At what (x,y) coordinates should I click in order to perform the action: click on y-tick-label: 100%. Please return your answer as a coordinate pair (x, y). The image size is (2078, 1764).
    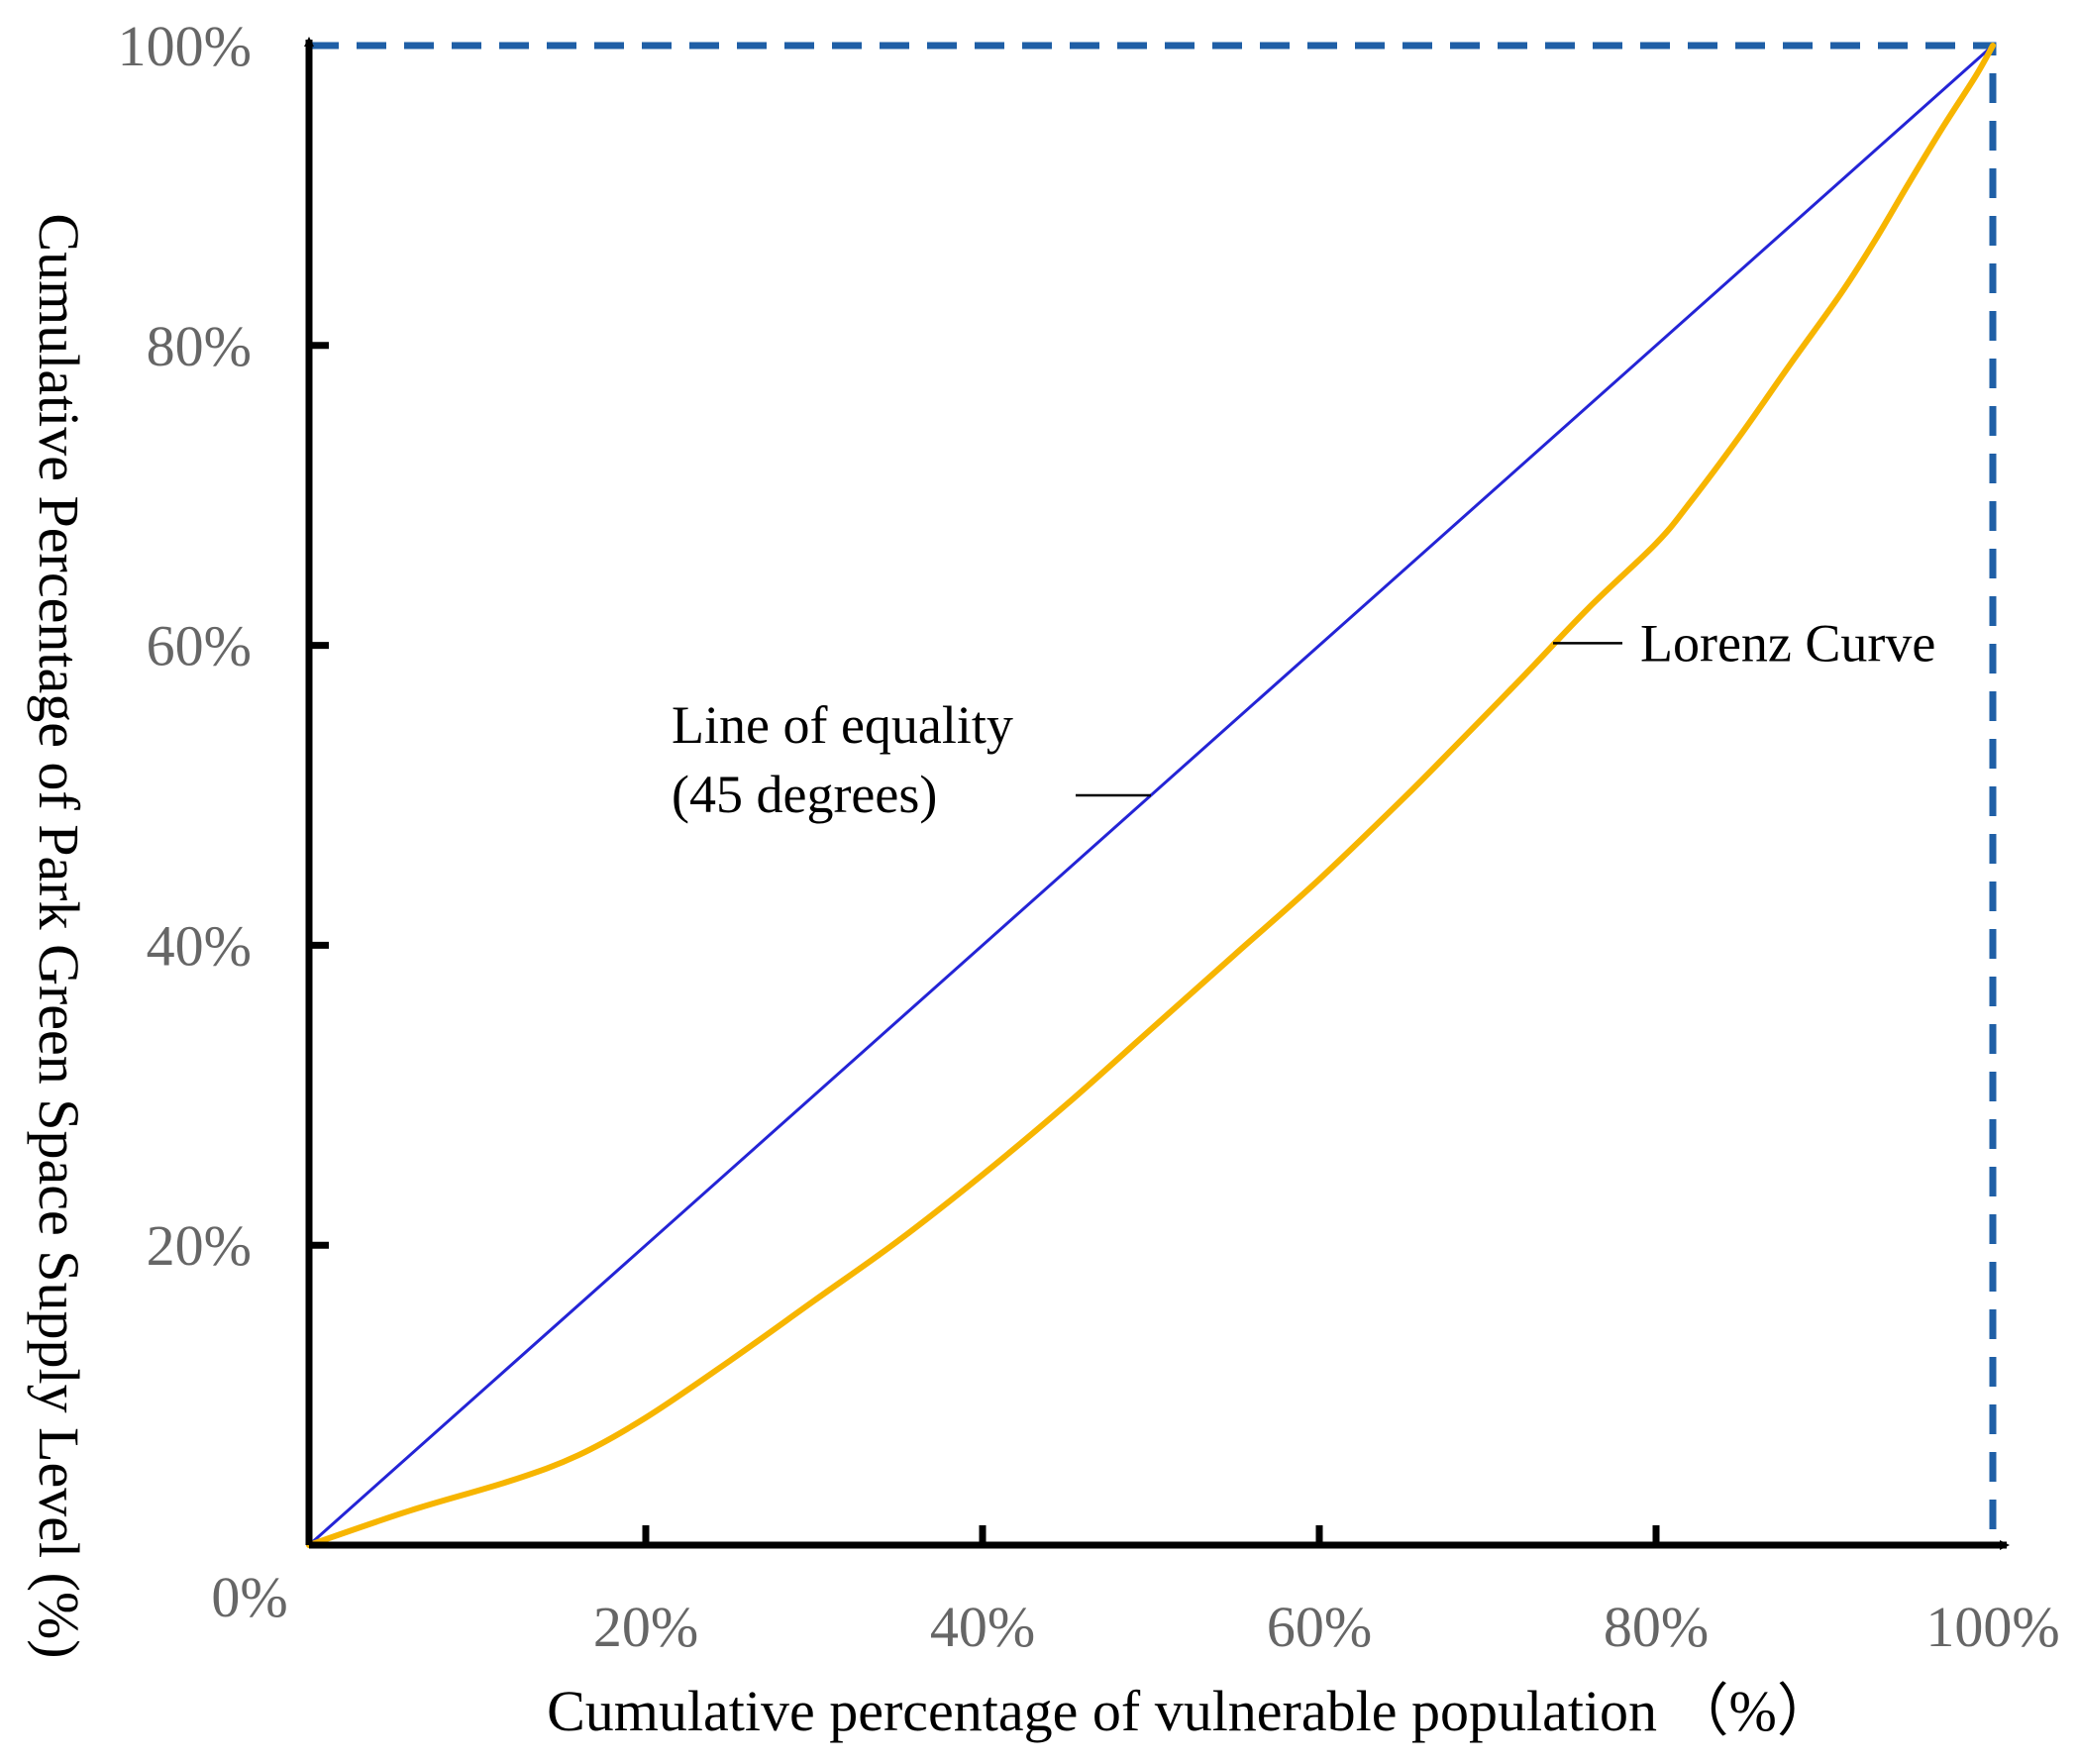
    Looking at the image, I should click on (185, 46).